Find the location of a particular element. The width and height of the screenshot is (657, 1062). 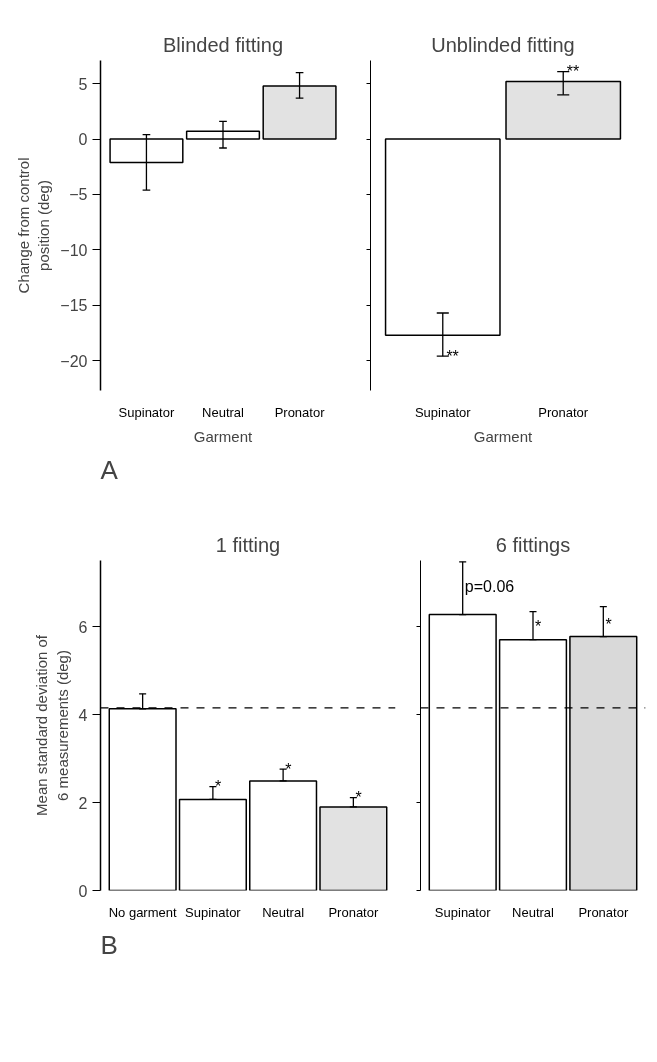

text: B is located at coordinates (109, 944).